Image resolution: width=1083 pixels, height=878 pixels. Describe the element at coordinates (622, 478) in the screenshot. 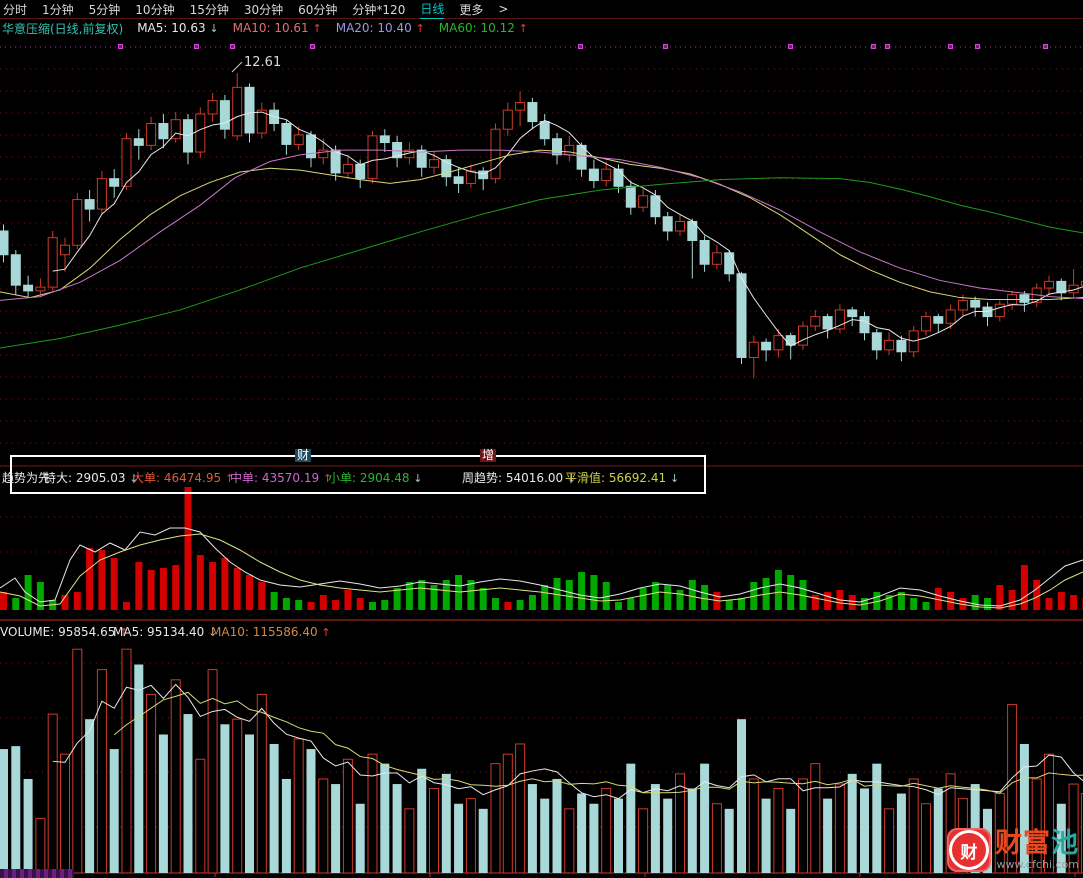

I see `indicator-field-5: 平滑值: 56692.41 ↓` at that location.